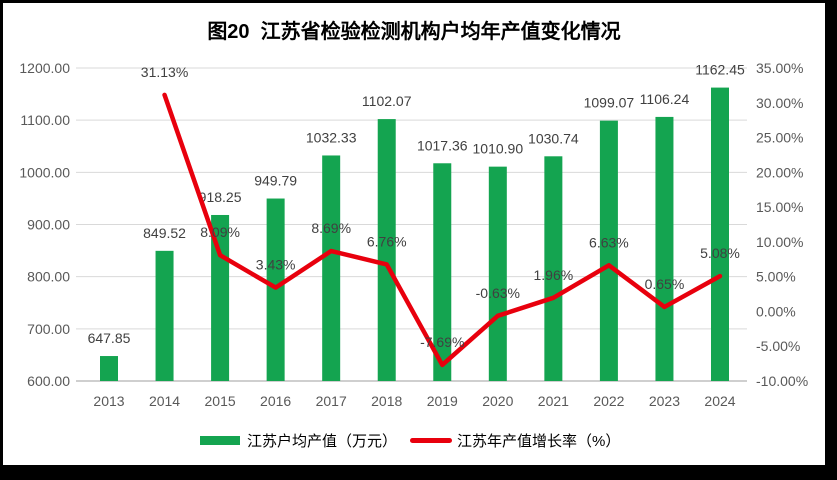 This screenshot has width=837, height=480. What do you see at coordinates (275, 181) in the screenshot?
I see `bar-value-label: 949.79` at bounding box center [275, 181].